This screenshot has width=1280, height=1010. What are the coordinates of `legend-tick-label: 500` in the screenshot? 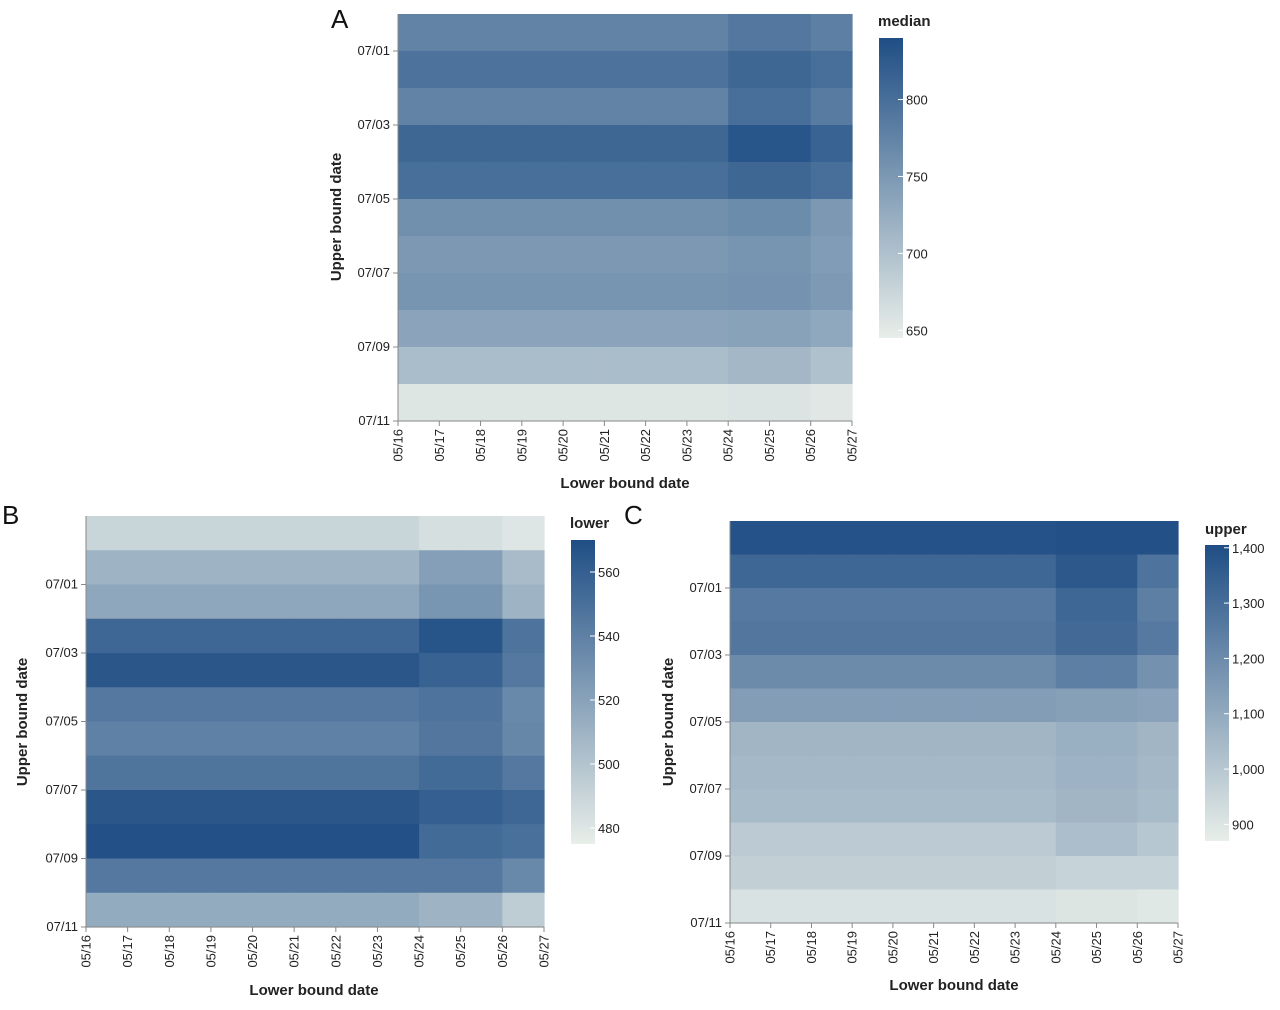 It's located at (609, 764).